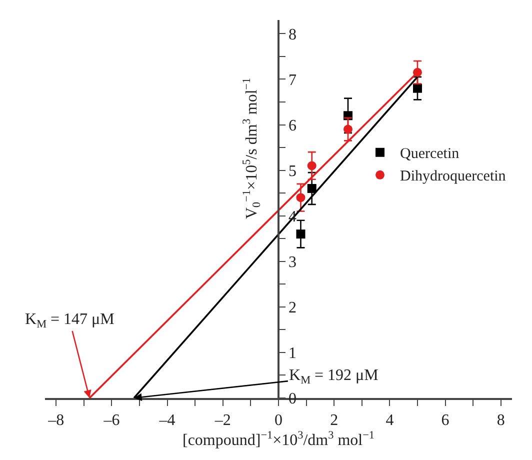 Image resolution: width=532 pixels, height=460 pixels. What do you see at coordinates (167, 420) in the screenshot?
I see `x-tick-label: –4` at bounding box center [167, 420].